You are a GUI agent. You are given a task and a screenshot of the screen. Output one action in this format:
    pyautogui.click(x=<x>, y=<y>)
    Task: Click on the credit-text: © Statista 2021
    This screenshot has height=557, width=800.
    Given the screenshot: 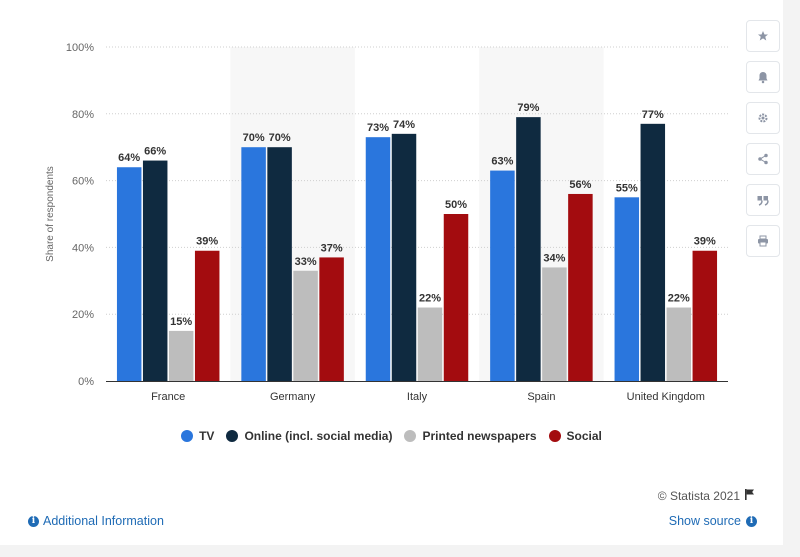 What is the action you would take?
    pyautogui.click(x=698, y=496)
    